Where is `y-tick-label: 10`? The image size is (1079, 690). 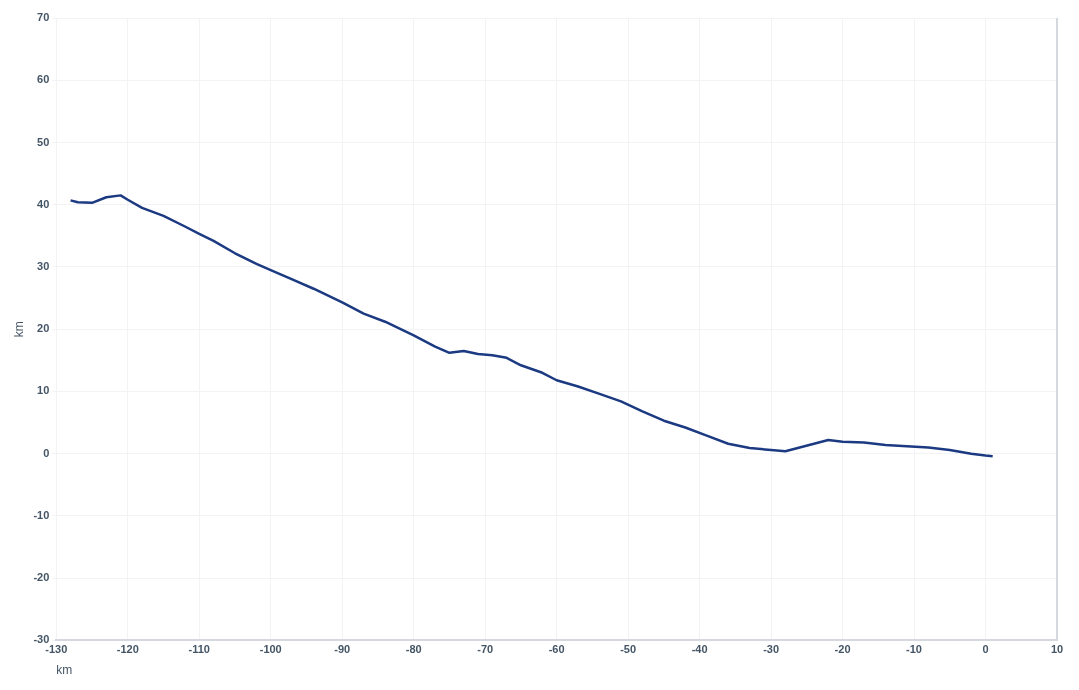
y-tick-label: 10 is located at coordinates (43, 390).